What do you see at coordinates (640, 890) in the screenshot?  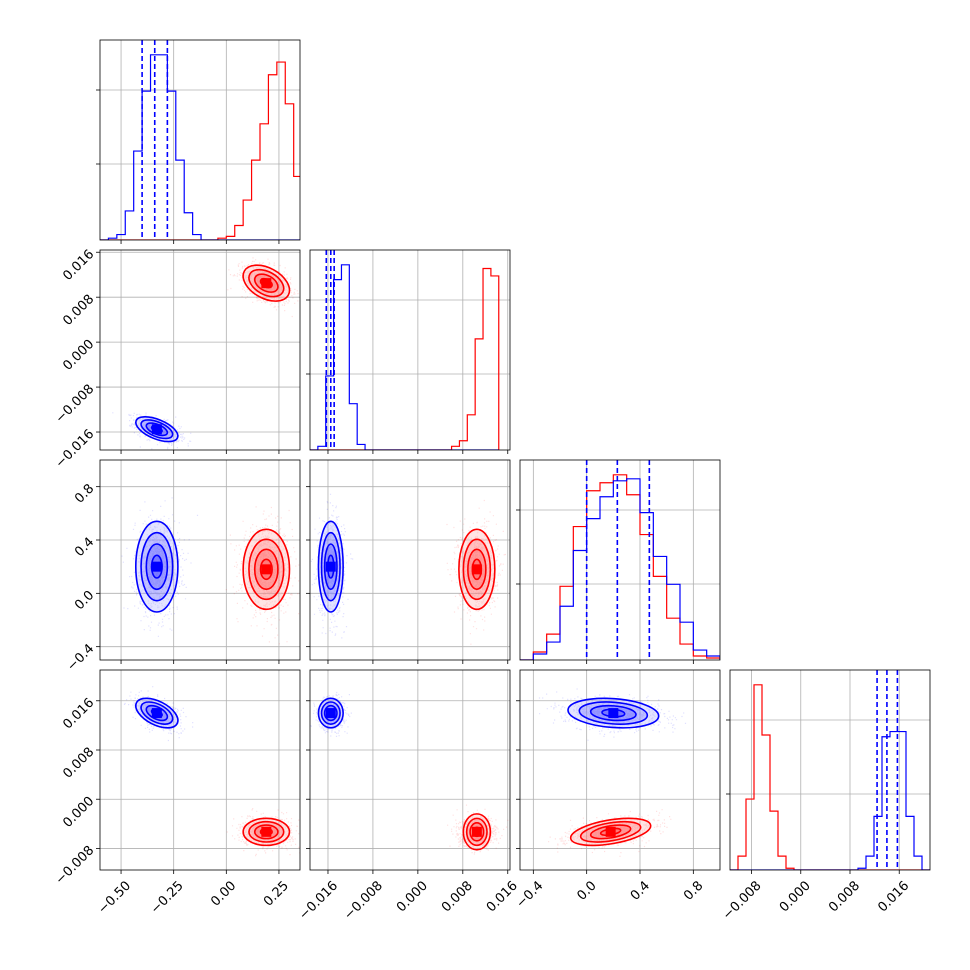 I see `x-tick-label: 0.4` at bounding box center [640, 890].